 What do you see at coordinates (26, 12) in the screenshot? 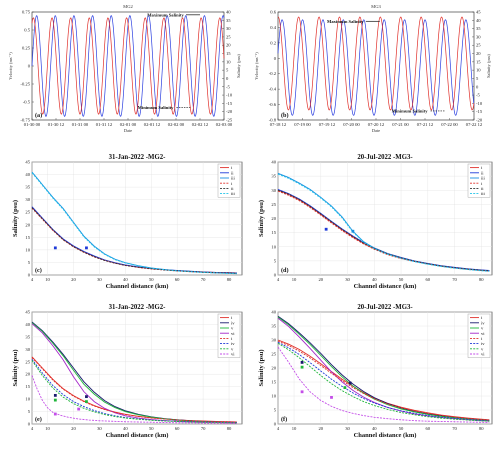
I see `chart-a-ytick-label: 0.75` at bounding box center [26, 12].